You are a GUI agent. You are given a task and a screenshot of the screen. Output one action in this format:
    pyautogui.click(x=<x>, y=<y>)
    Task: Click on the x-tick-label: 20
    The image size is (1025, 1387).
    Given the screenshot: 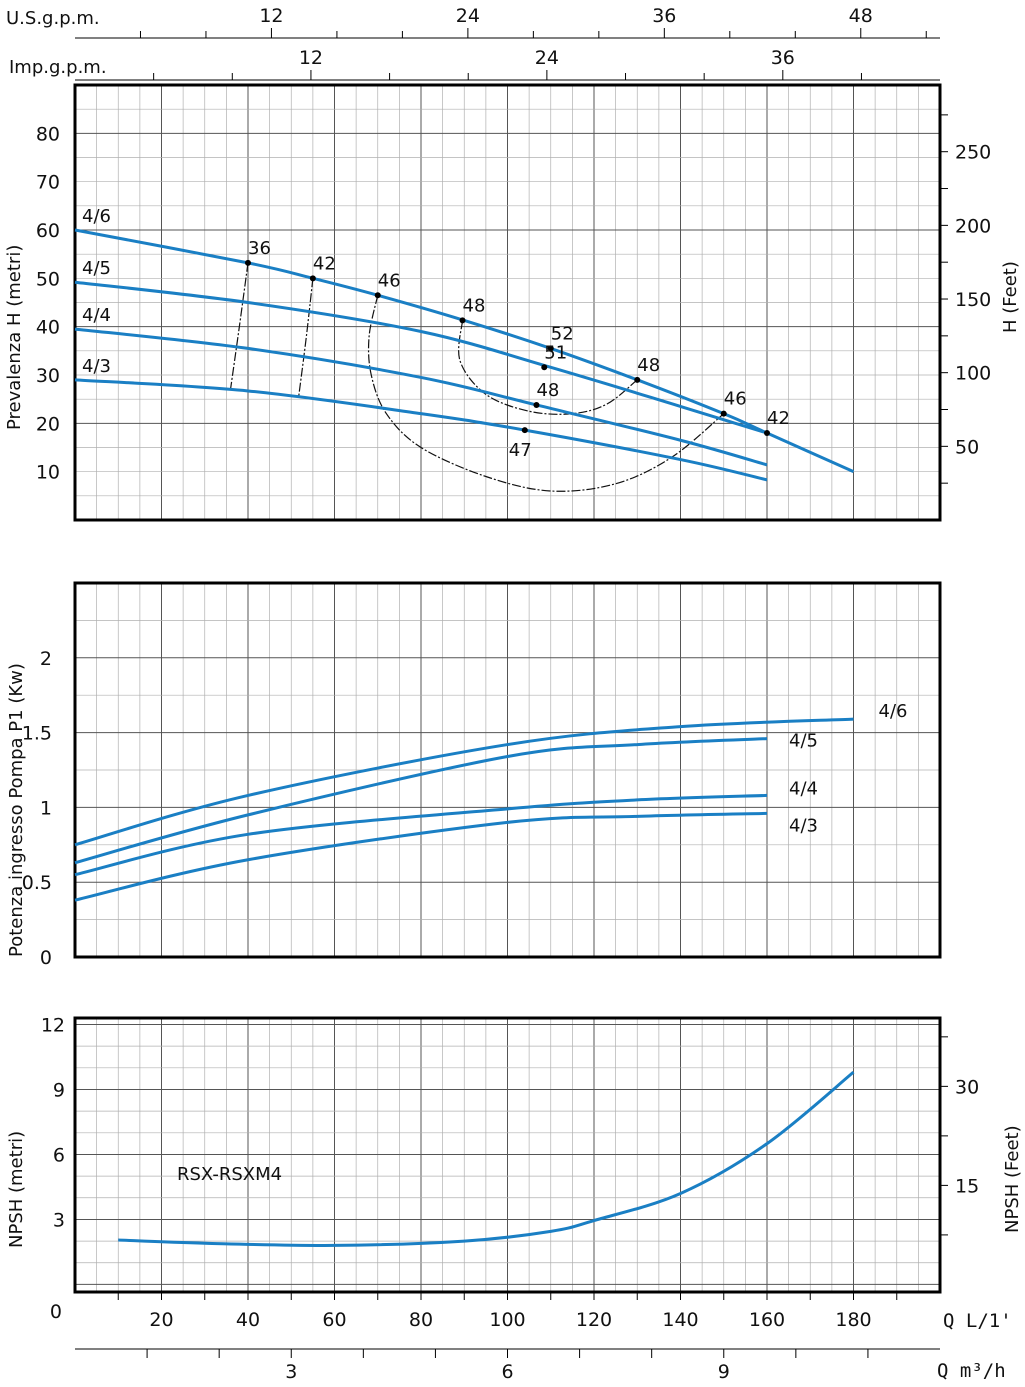 What is the action you would take?
    pyautogui.click(x=161, y=1320)
    